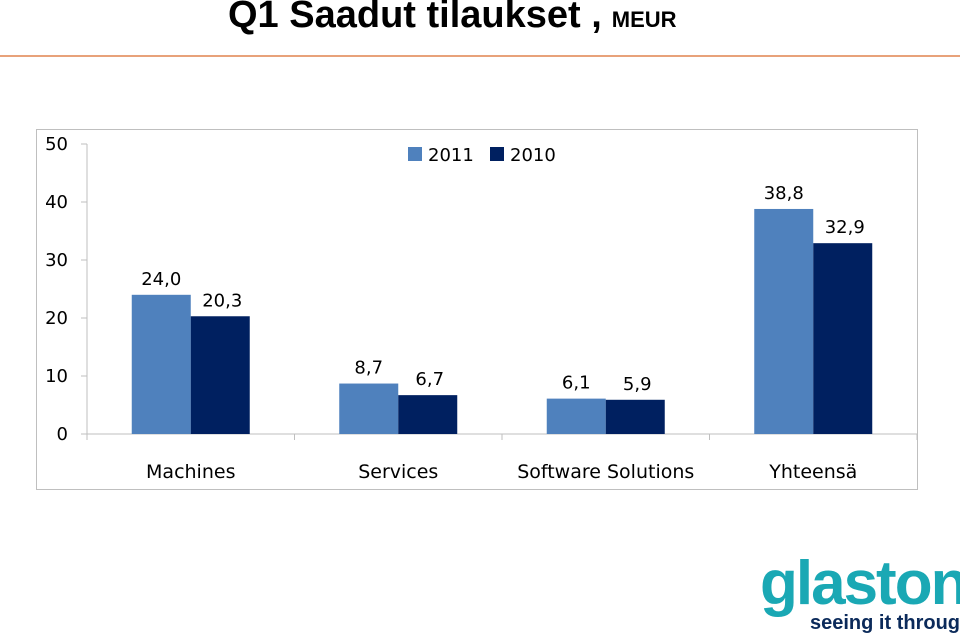 Image resolution: width=960 pixels, height=641 pixels. What do you see at coordinates (56, 260) in the screenshot?
I see `y-tick-label: 30` at bounding box center [56, 260].